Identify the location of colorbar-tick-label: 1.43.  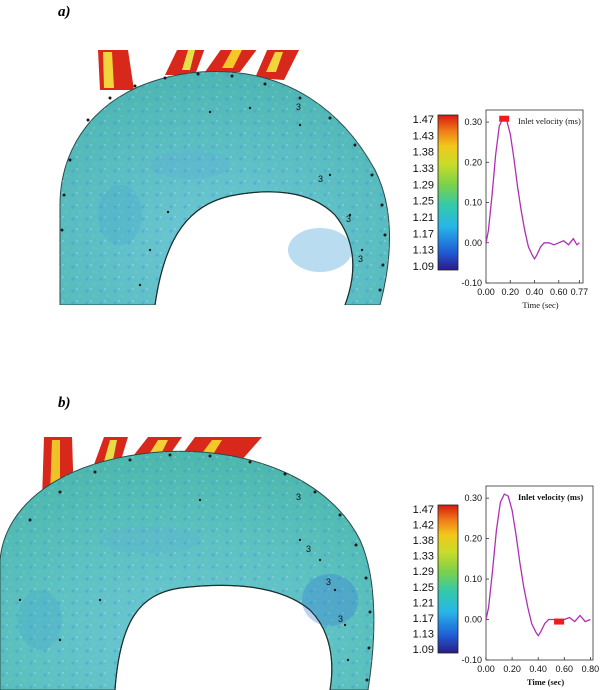
(423, 136).